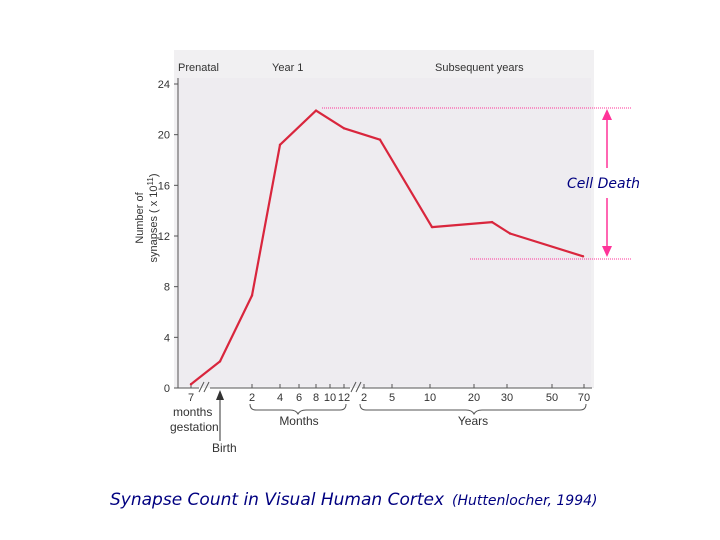 This screenshot has height=540, width=720. Describe the element at coordinates (150, 181) in the screenshot. I see `y-axis-title-exponent: 11` at that location.